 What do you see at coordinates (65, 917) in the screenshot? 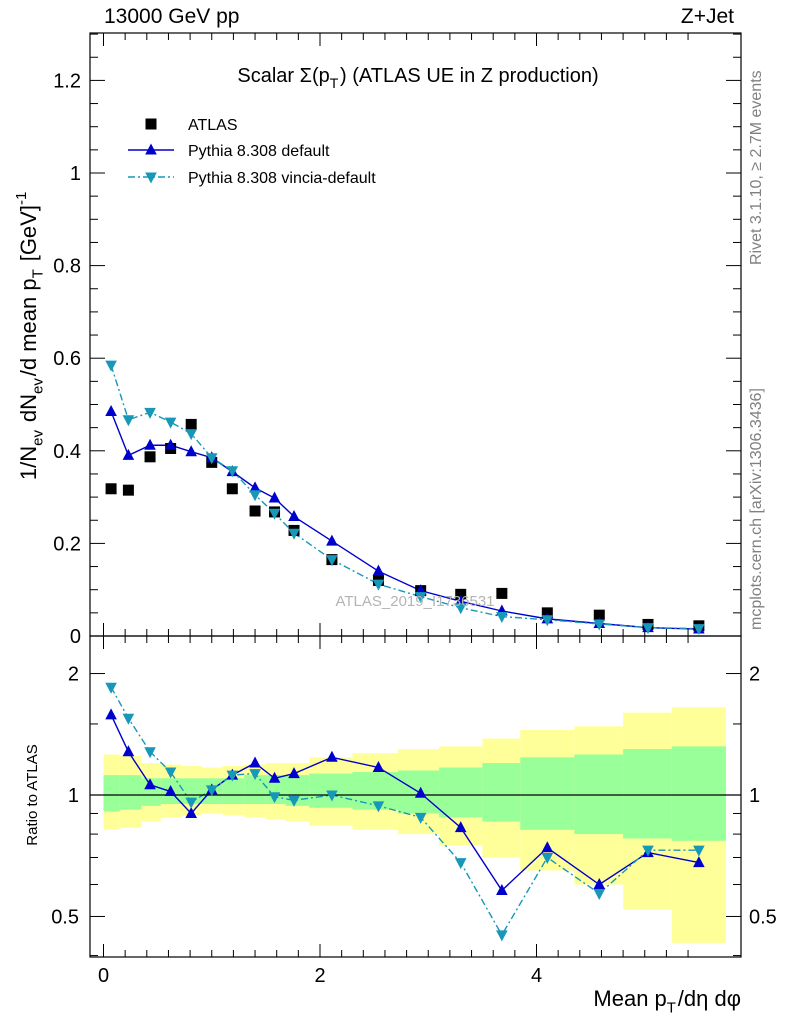
I see `ratio-y-tick-label-left: 0.5` at bounding box center [65, 917].